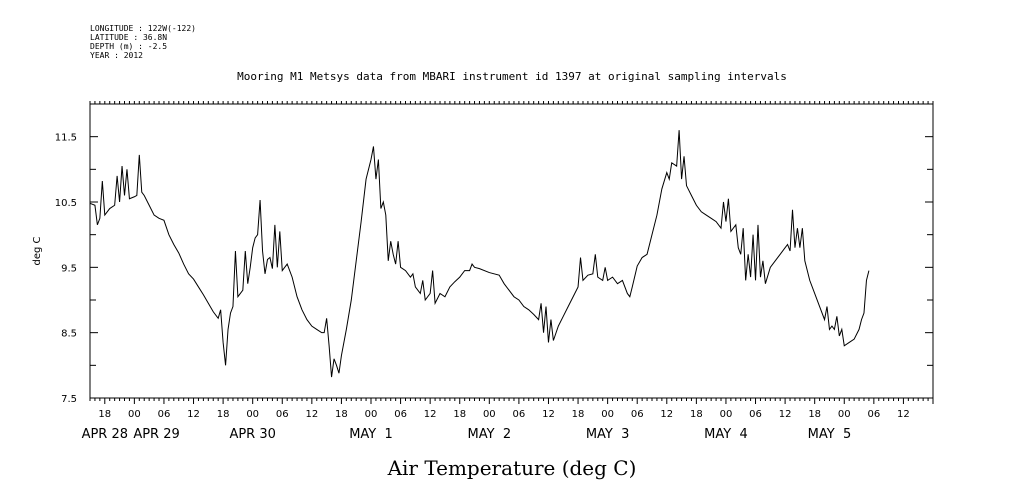 The image size is (1009, 504). What do you see at coordinates (69, 334) in the screenshot?
I see `y-tick-label: 8.5` at bounding box center [69, 334].